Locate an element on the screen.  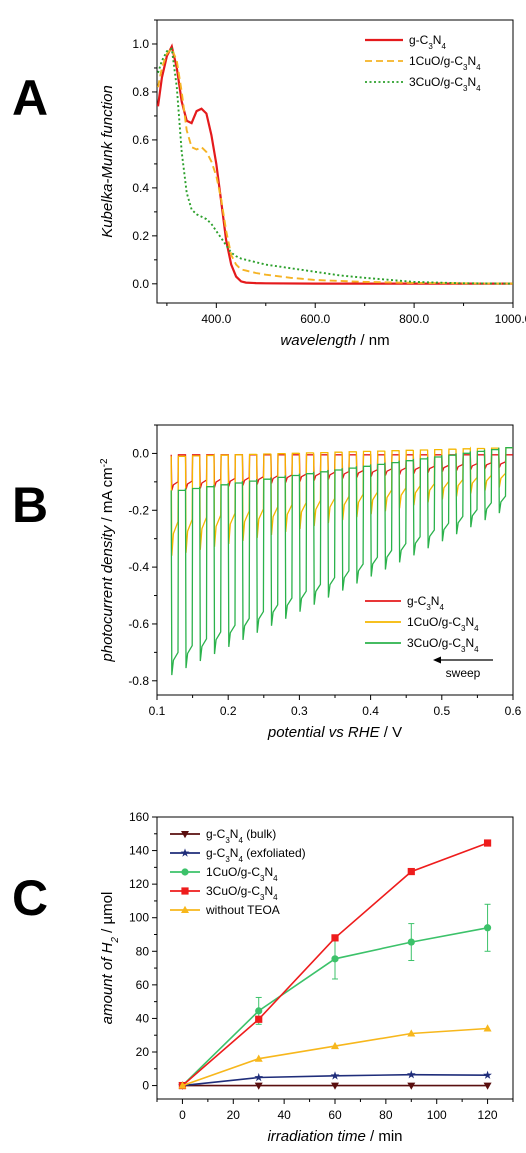
y-tick-label: 80 is located at coordinates (143, 951).